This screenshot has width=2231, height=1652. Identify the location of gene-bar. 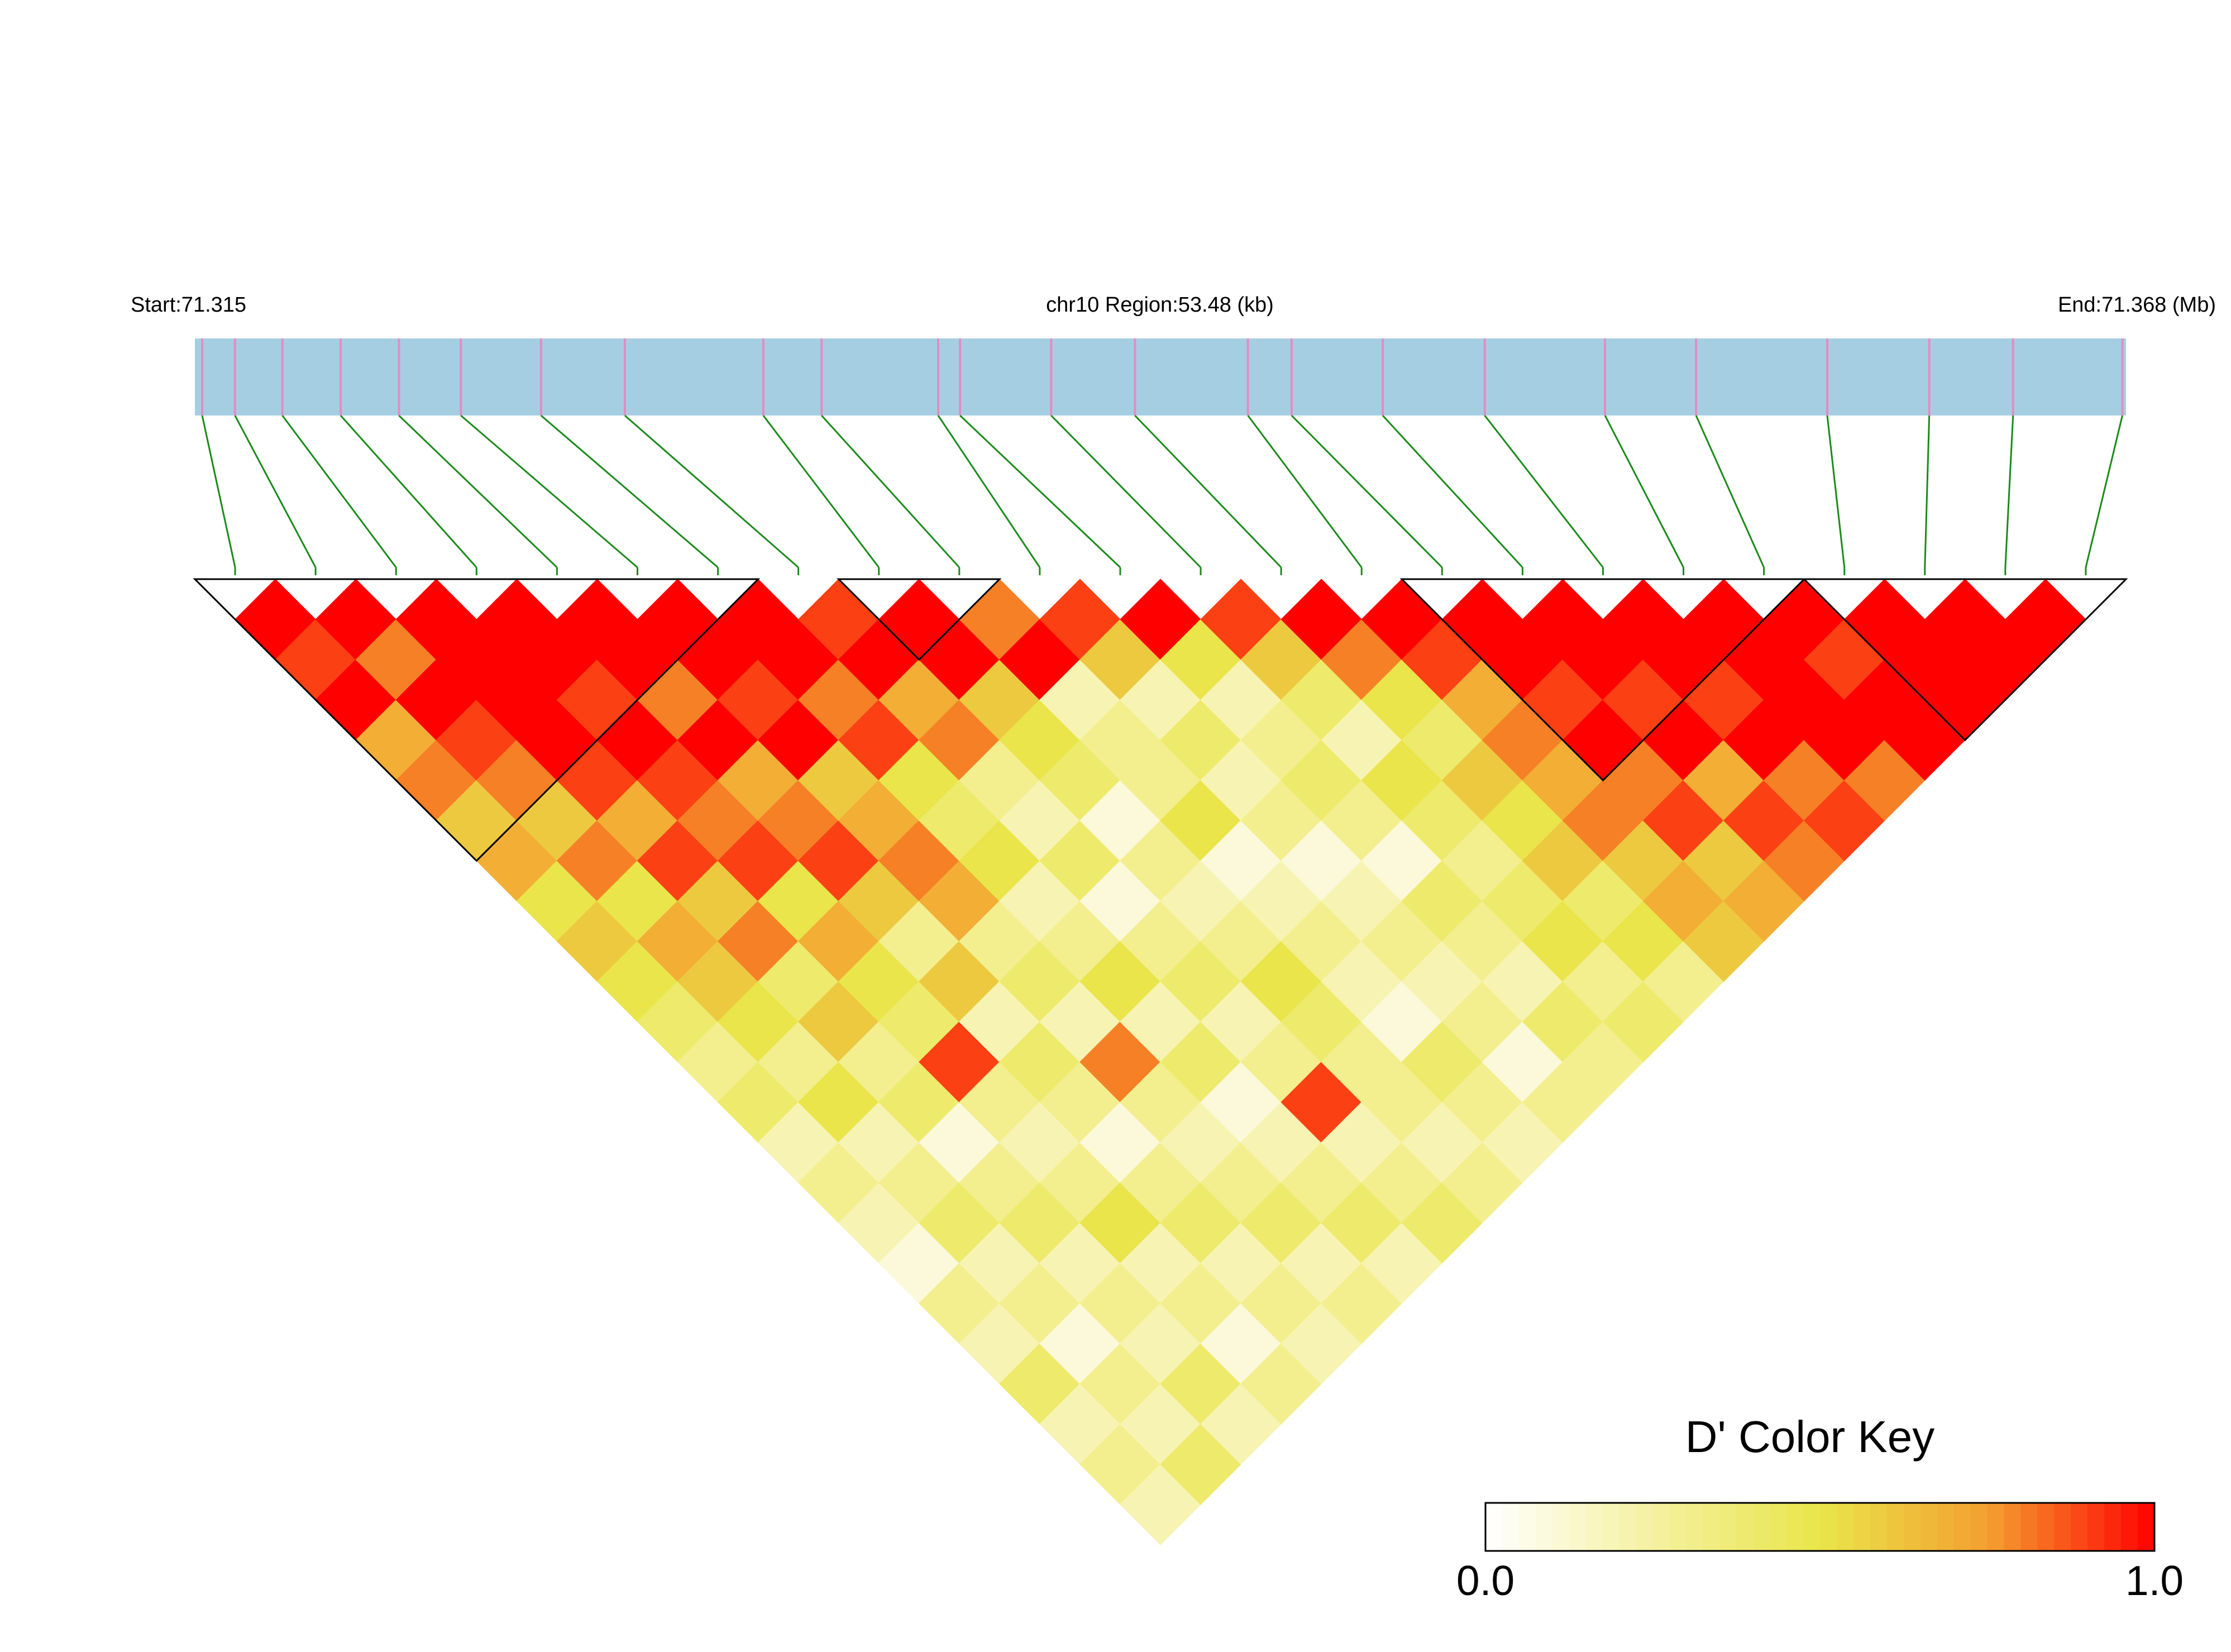
(1160, 377).